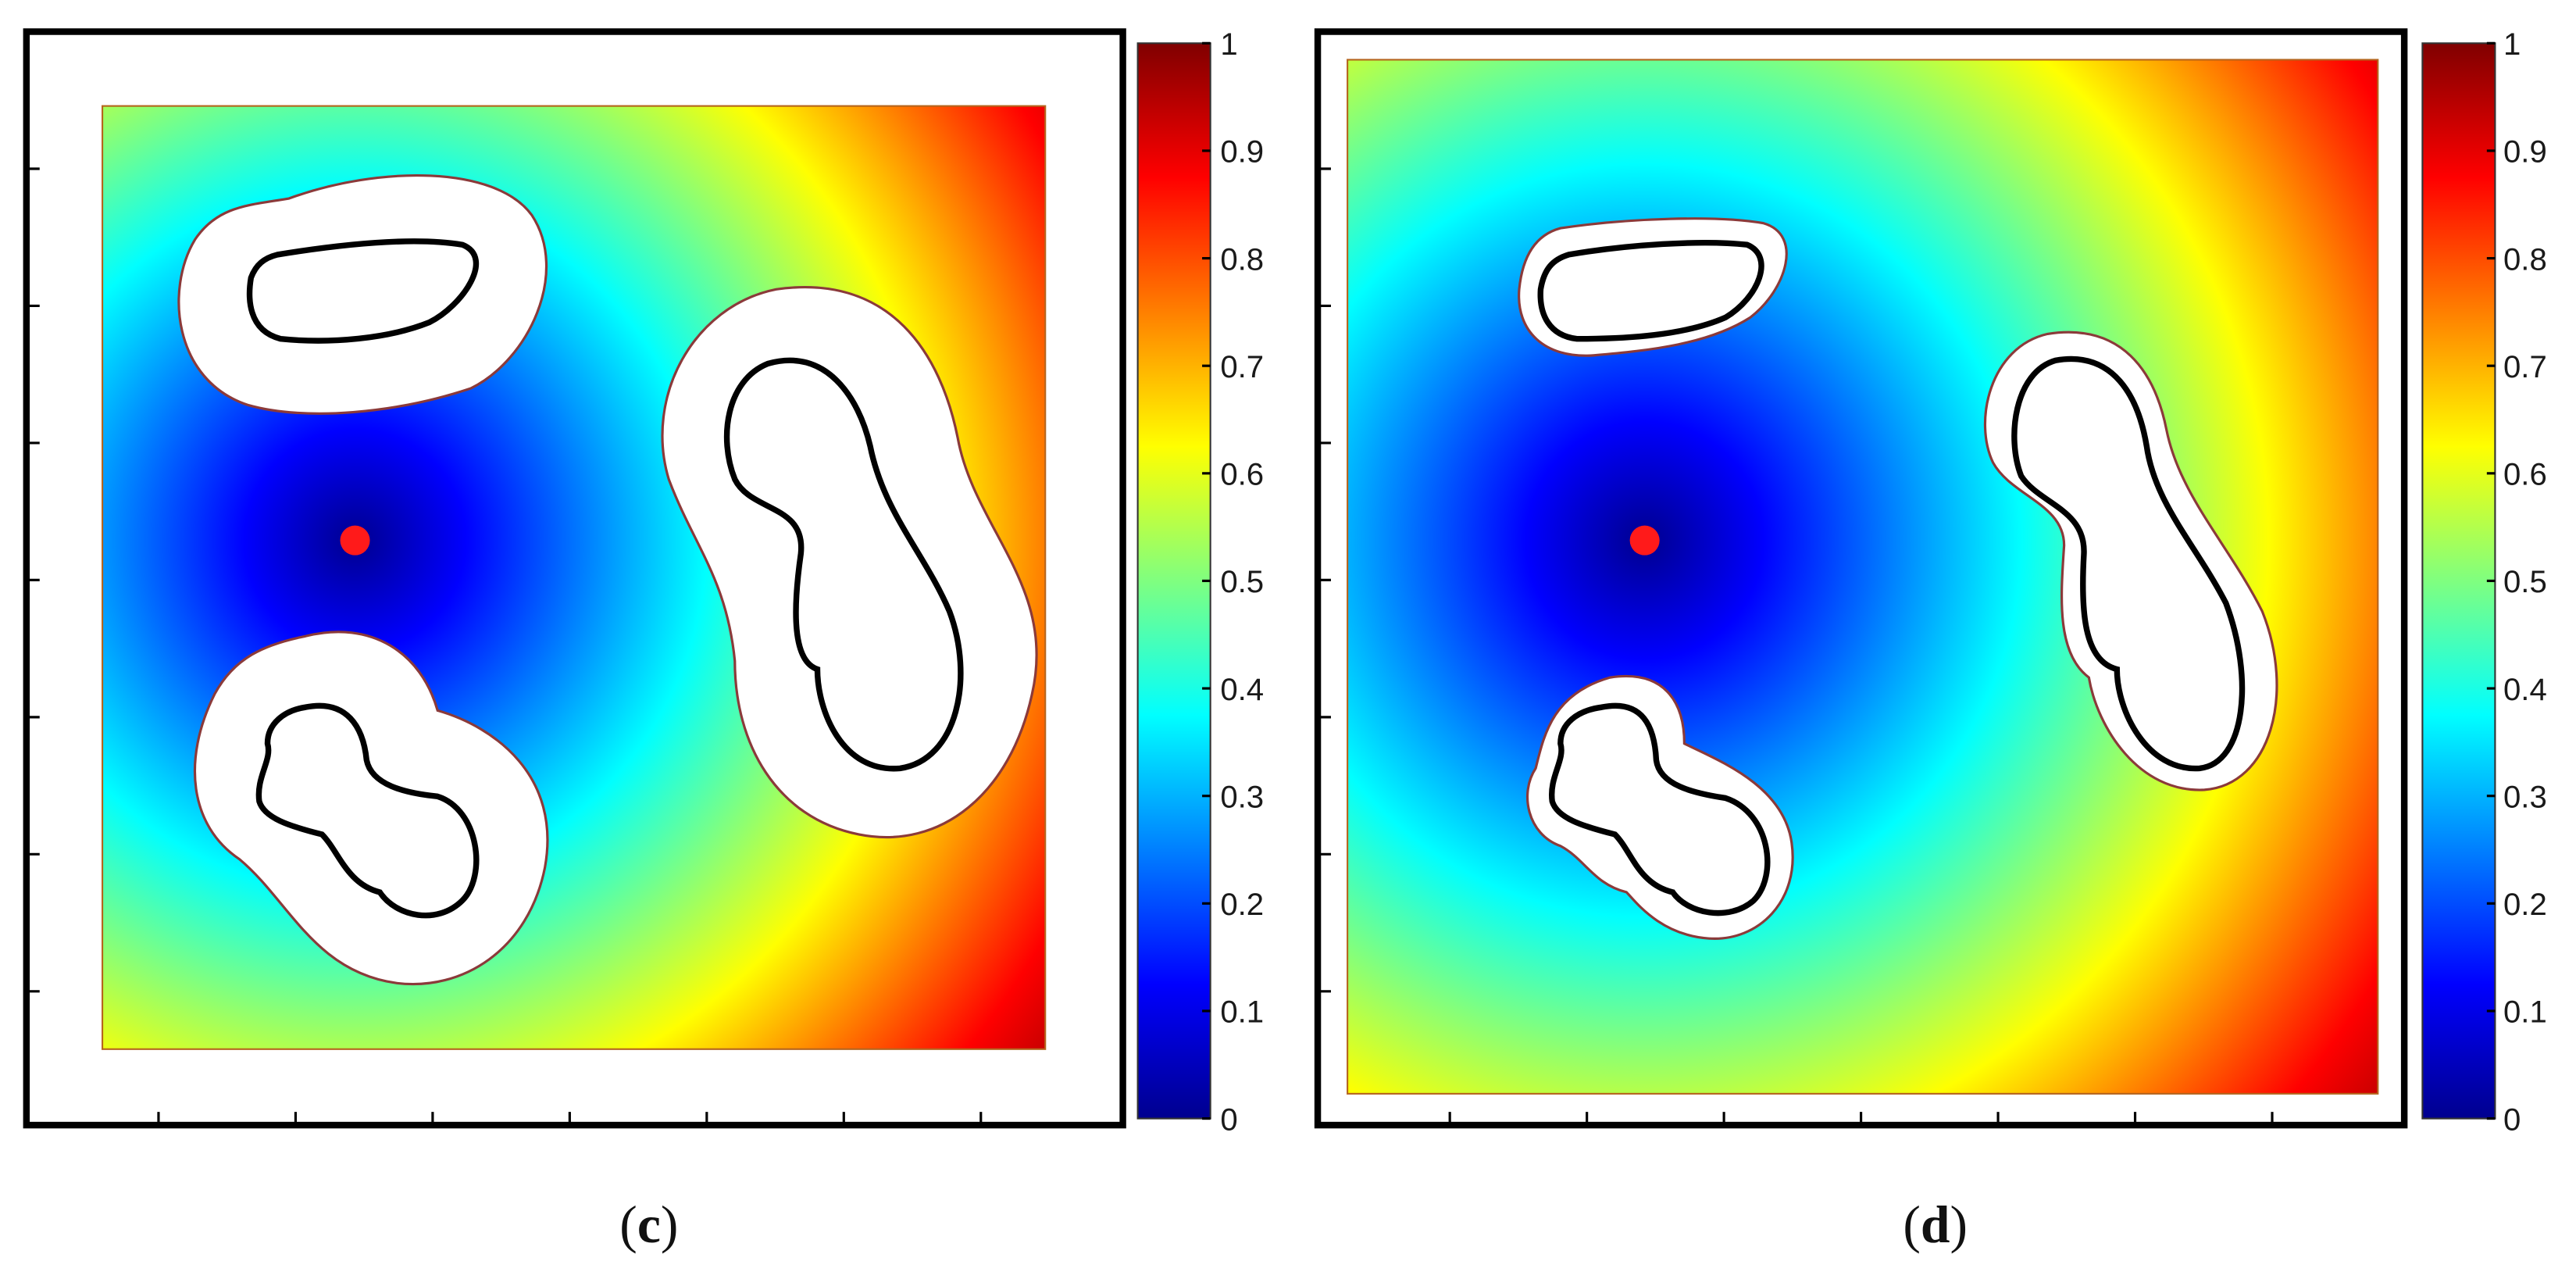 The width and height of the screenshot is (2576, 1279). Describe the element at coordinates (367, 811) in the screenshot. I see `panel-c-obstacle-bottom-core` at that location.